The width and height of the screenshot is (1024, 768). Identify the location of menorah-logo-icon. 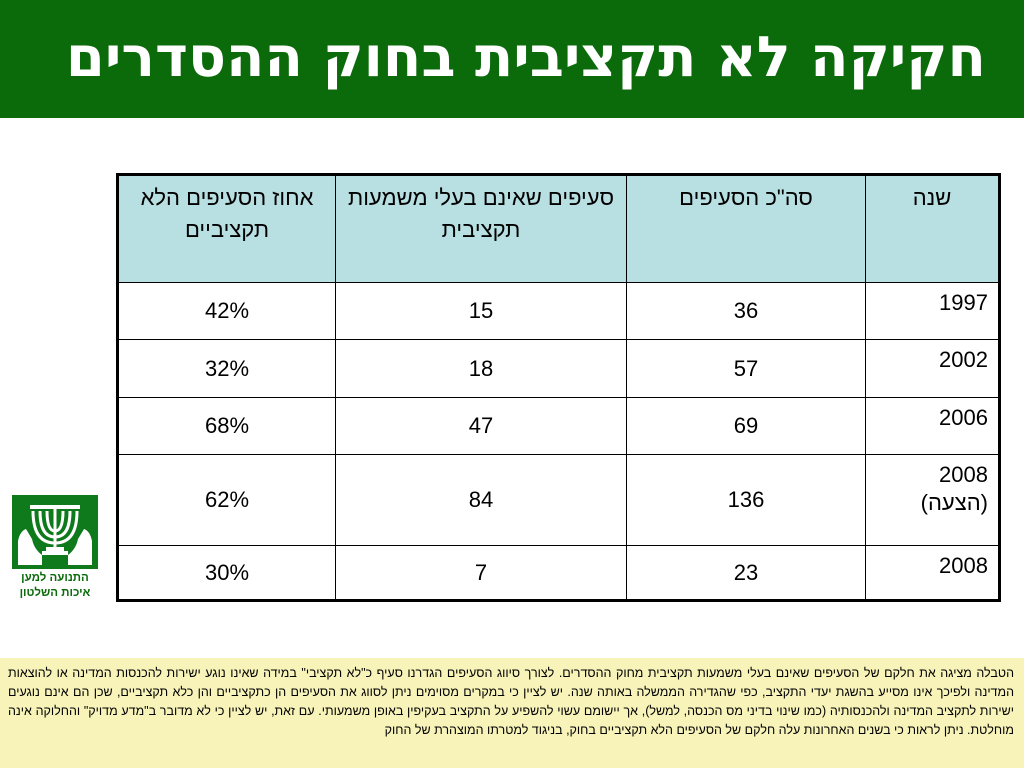
(55, 532).